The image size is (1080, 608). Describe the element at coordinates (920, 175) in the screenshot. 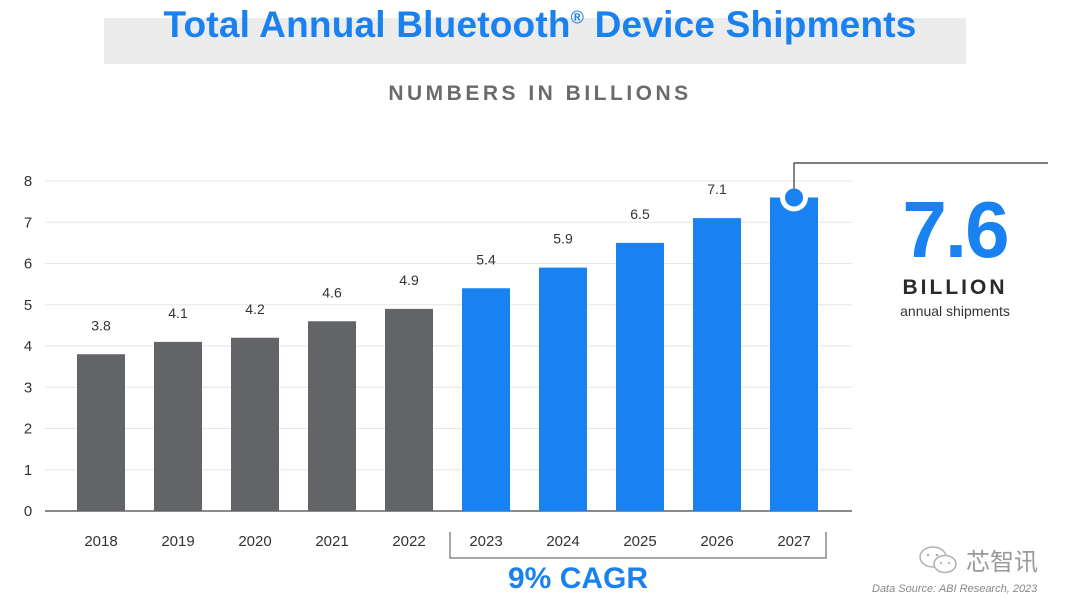

I see `callout-leader-line` at that location.